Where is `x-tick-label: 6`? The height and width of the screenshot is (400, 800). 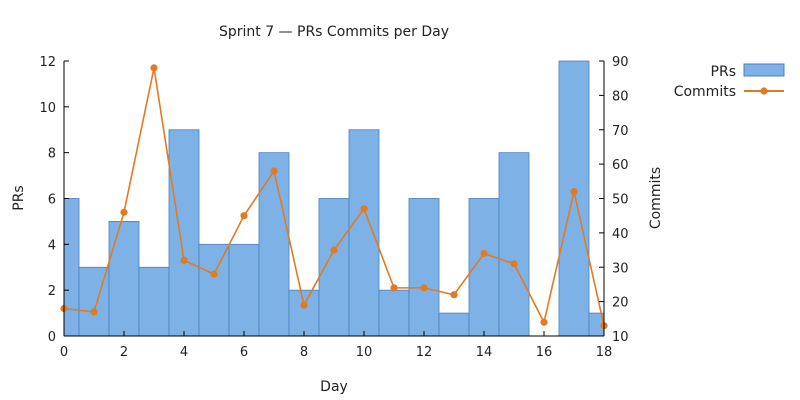
x-tick-label: 6 is located at coordinates (244, 352).